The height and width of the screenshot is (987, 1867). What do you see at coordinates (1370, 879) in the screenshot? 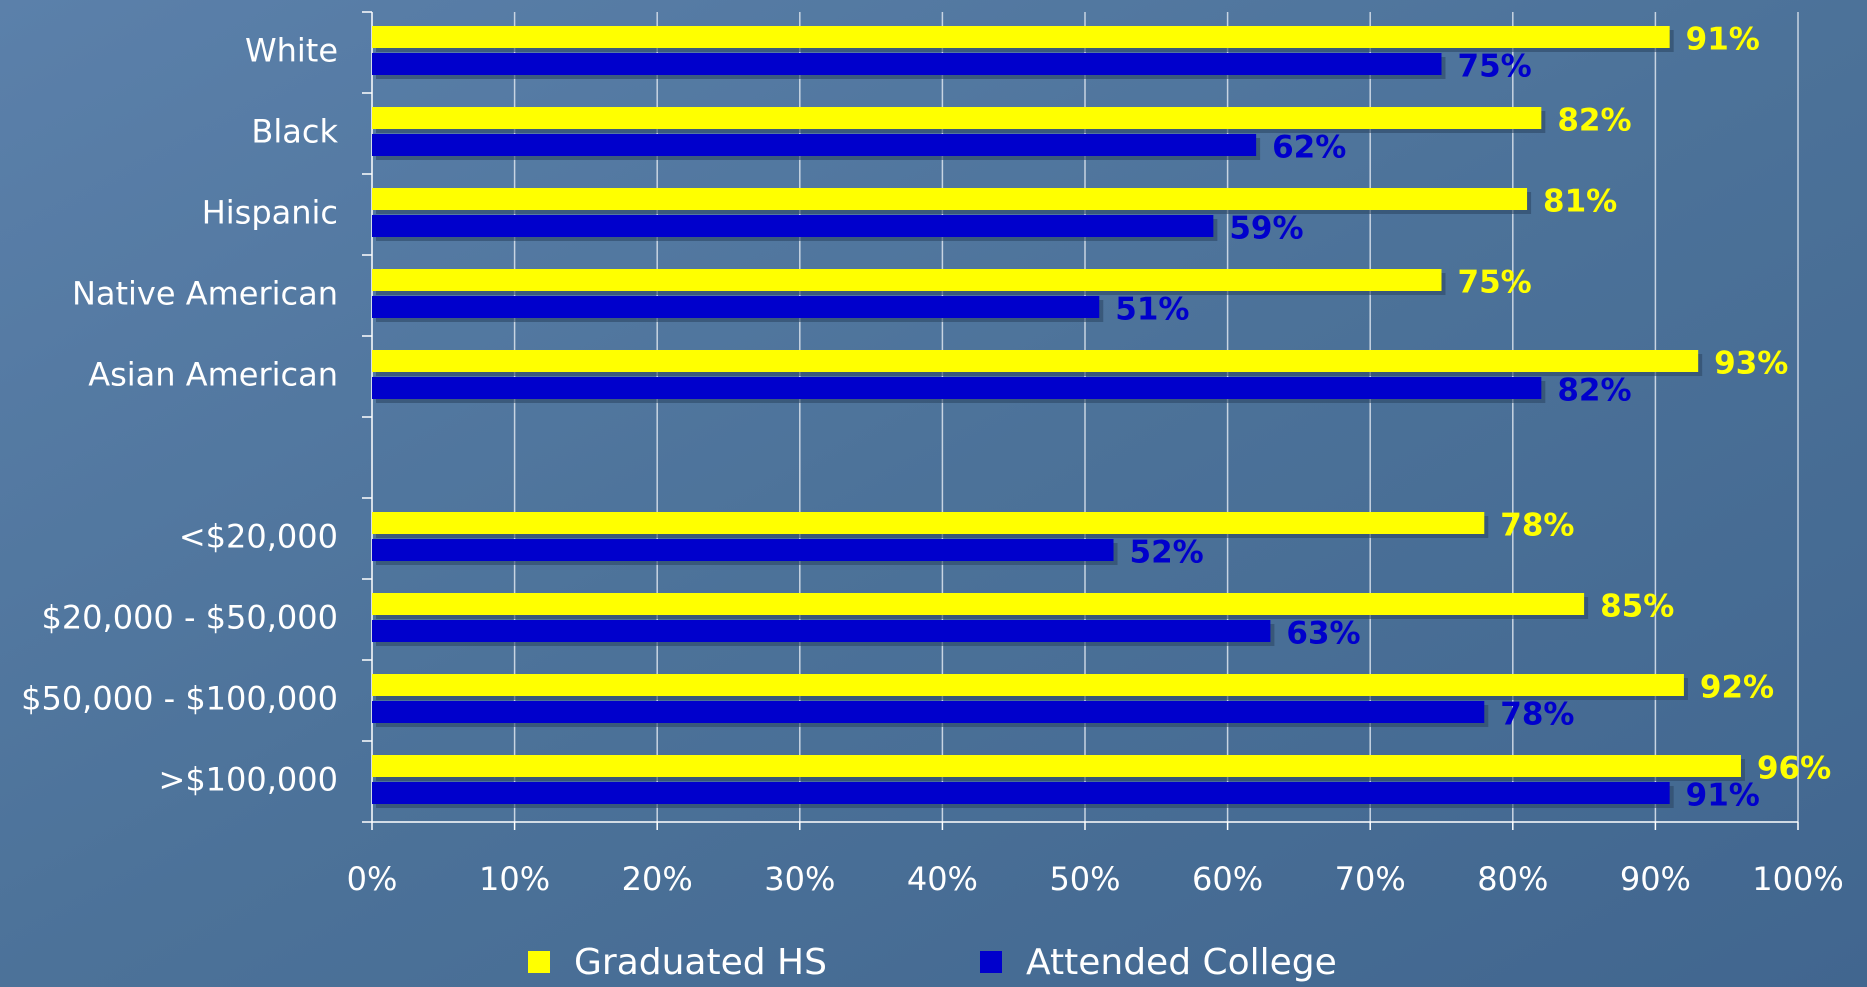
I see `x-tick-label: 70%` at bounding box center [1370, 879].